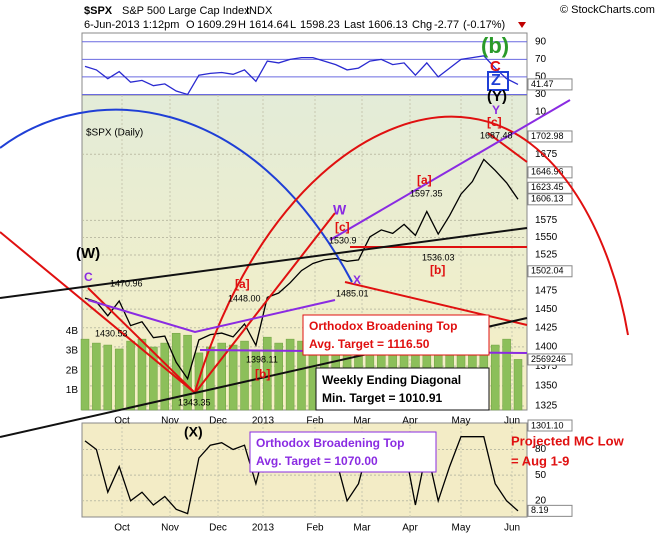  I want to click on y2-tick-label: 4B, so click(72, 331).